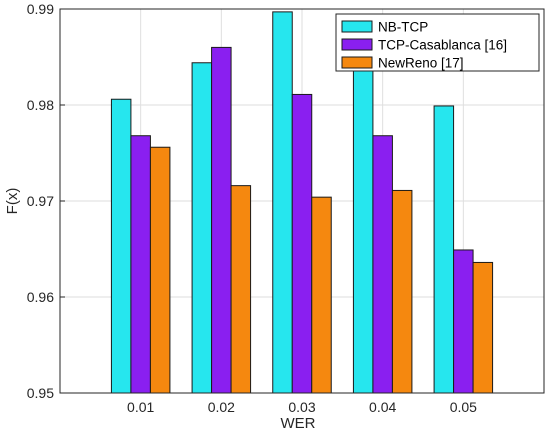 Image resolution: width=550 pixels, height=433 pixels. Describe the element at coordinates (382, 407) in the screenshot. I see `x-tick-label: 0.04` at that location.